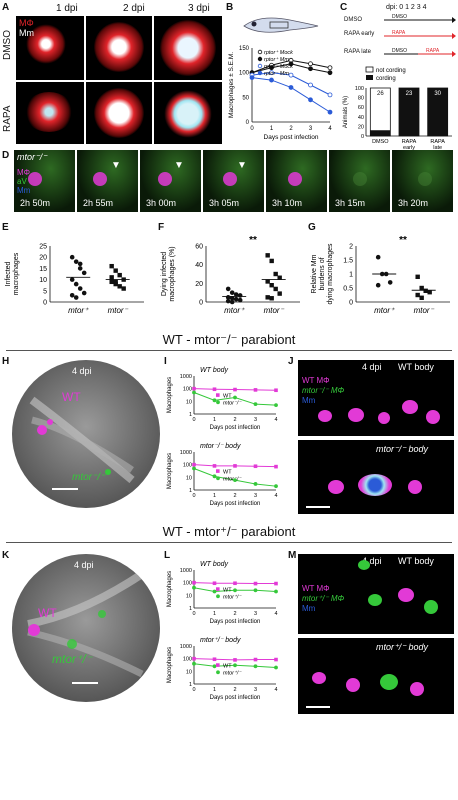  I want to click on y-tick-label: 20, so click(199, 284).